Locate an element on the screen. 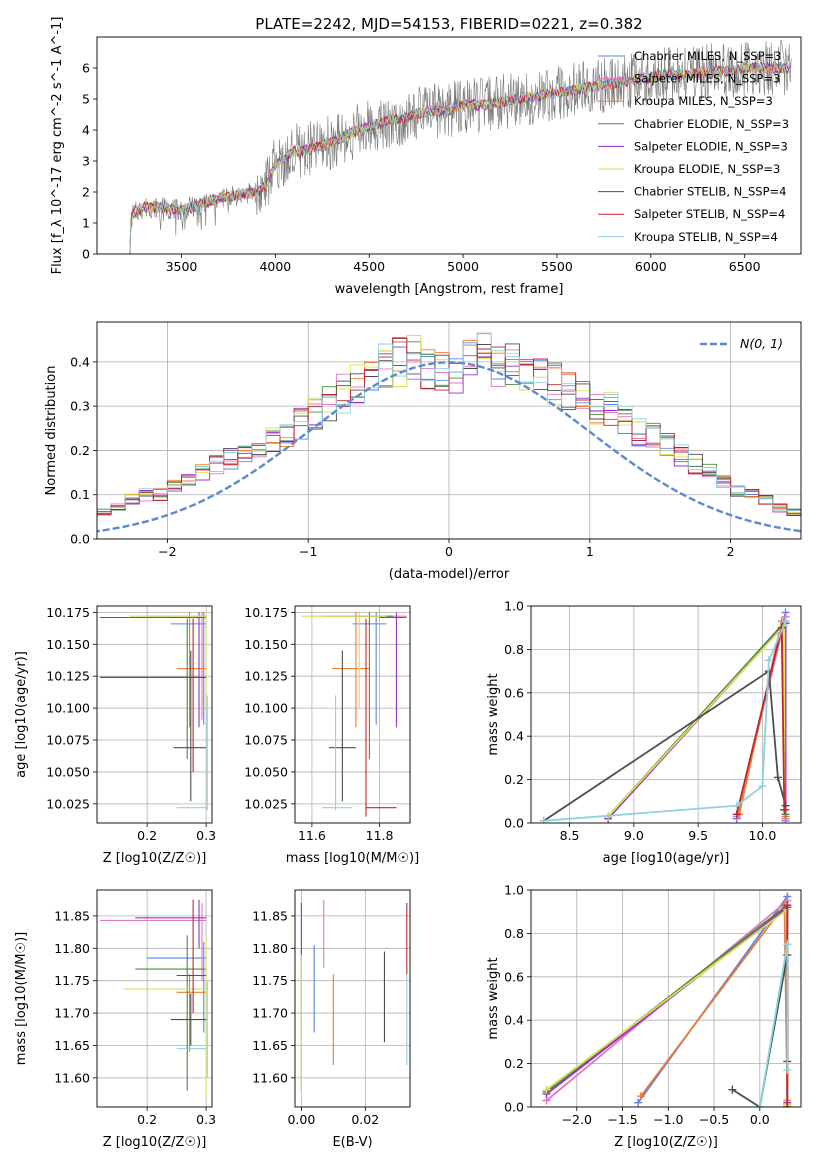 The width and height of the screenshot is (819, 1170). x-axis-label: wavelength [Angstrom, rest frame] is located at coordinates (449, 289).